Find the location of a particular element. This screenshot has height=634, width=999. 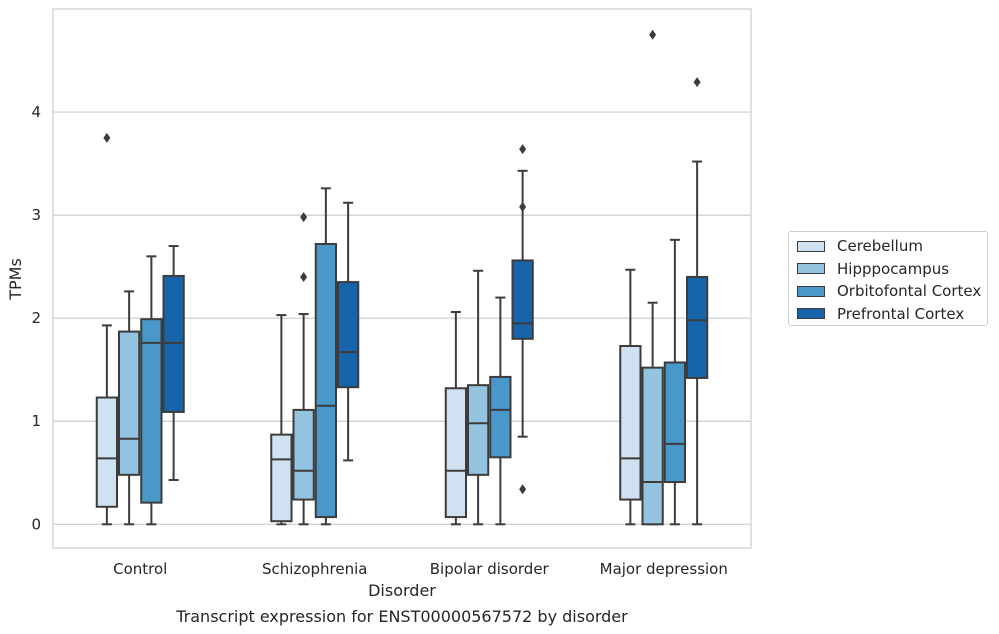

box-cerebellum-bipolar-disorder is located at coordinates (456, 418).